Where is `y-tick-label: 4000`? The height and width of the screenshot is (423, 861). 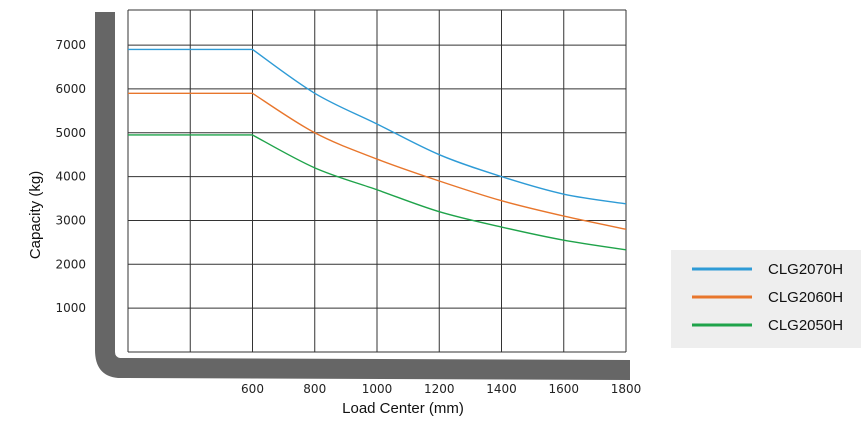 y-tick-label: 4000 is located at coordinates (70, 177).